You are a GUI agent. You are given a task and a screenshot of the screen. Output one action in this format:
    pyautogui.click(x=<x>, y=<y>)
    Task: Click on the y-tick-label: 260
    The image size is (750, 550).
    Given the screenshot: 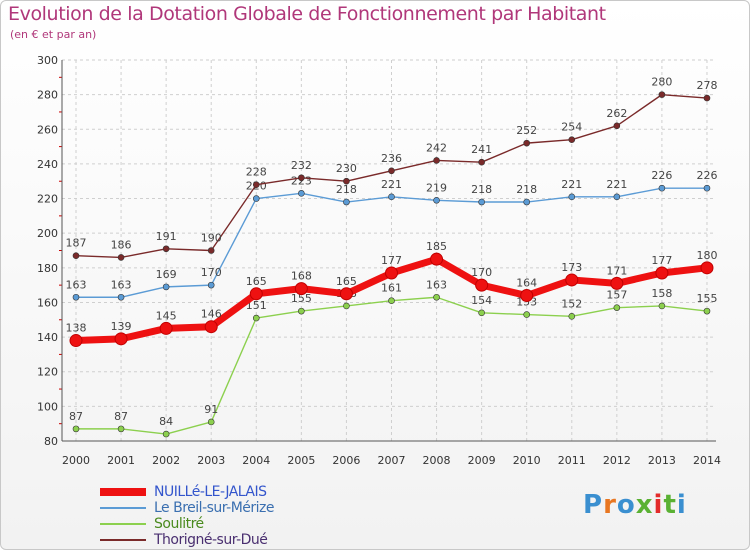 What is the action you would take?
    pyautogui.click(x=47, y=129)
    